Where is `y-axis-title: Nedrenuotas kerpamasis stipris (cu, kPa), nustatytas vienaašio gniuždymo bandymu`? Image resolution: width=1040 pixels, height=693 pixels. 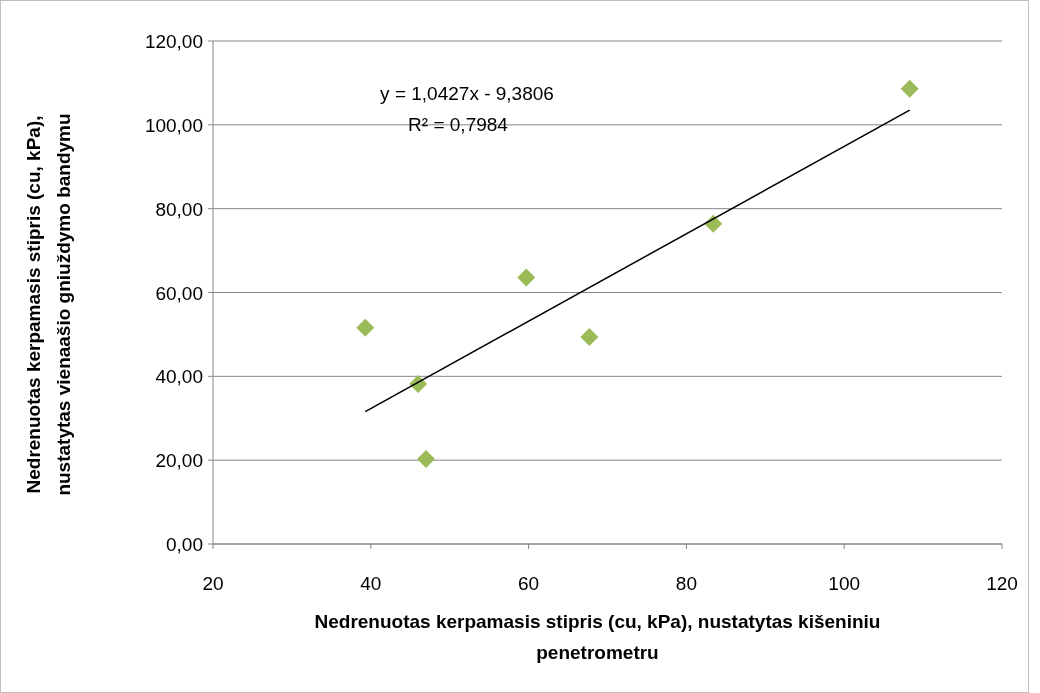 y-axis-title: Nedrenuotas kerpamasis stipris (cu, kPa), nustatytas vienaašio gniuždymo bandymu is located at coordinates (48, 304).